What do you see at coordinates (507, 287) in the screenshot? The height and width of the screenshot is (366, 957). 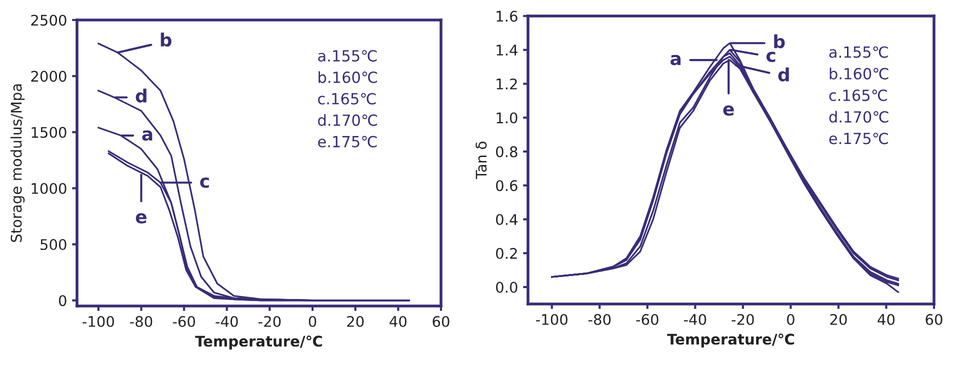 I see `y-tick-label: 0.0` at bounding box center [507, 287].